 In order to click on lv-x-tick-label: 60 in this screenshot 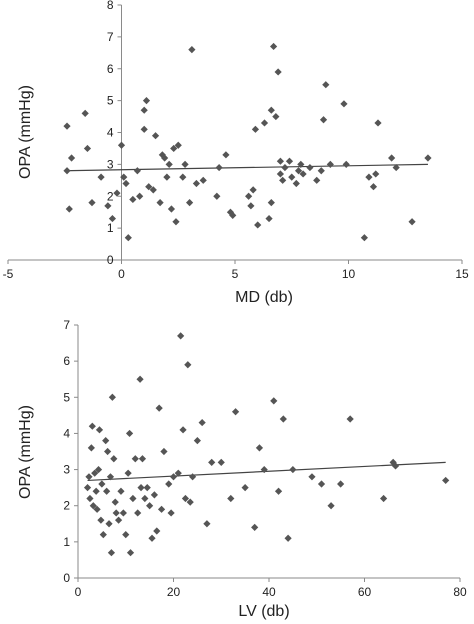, I will do `click(365, 592)`.